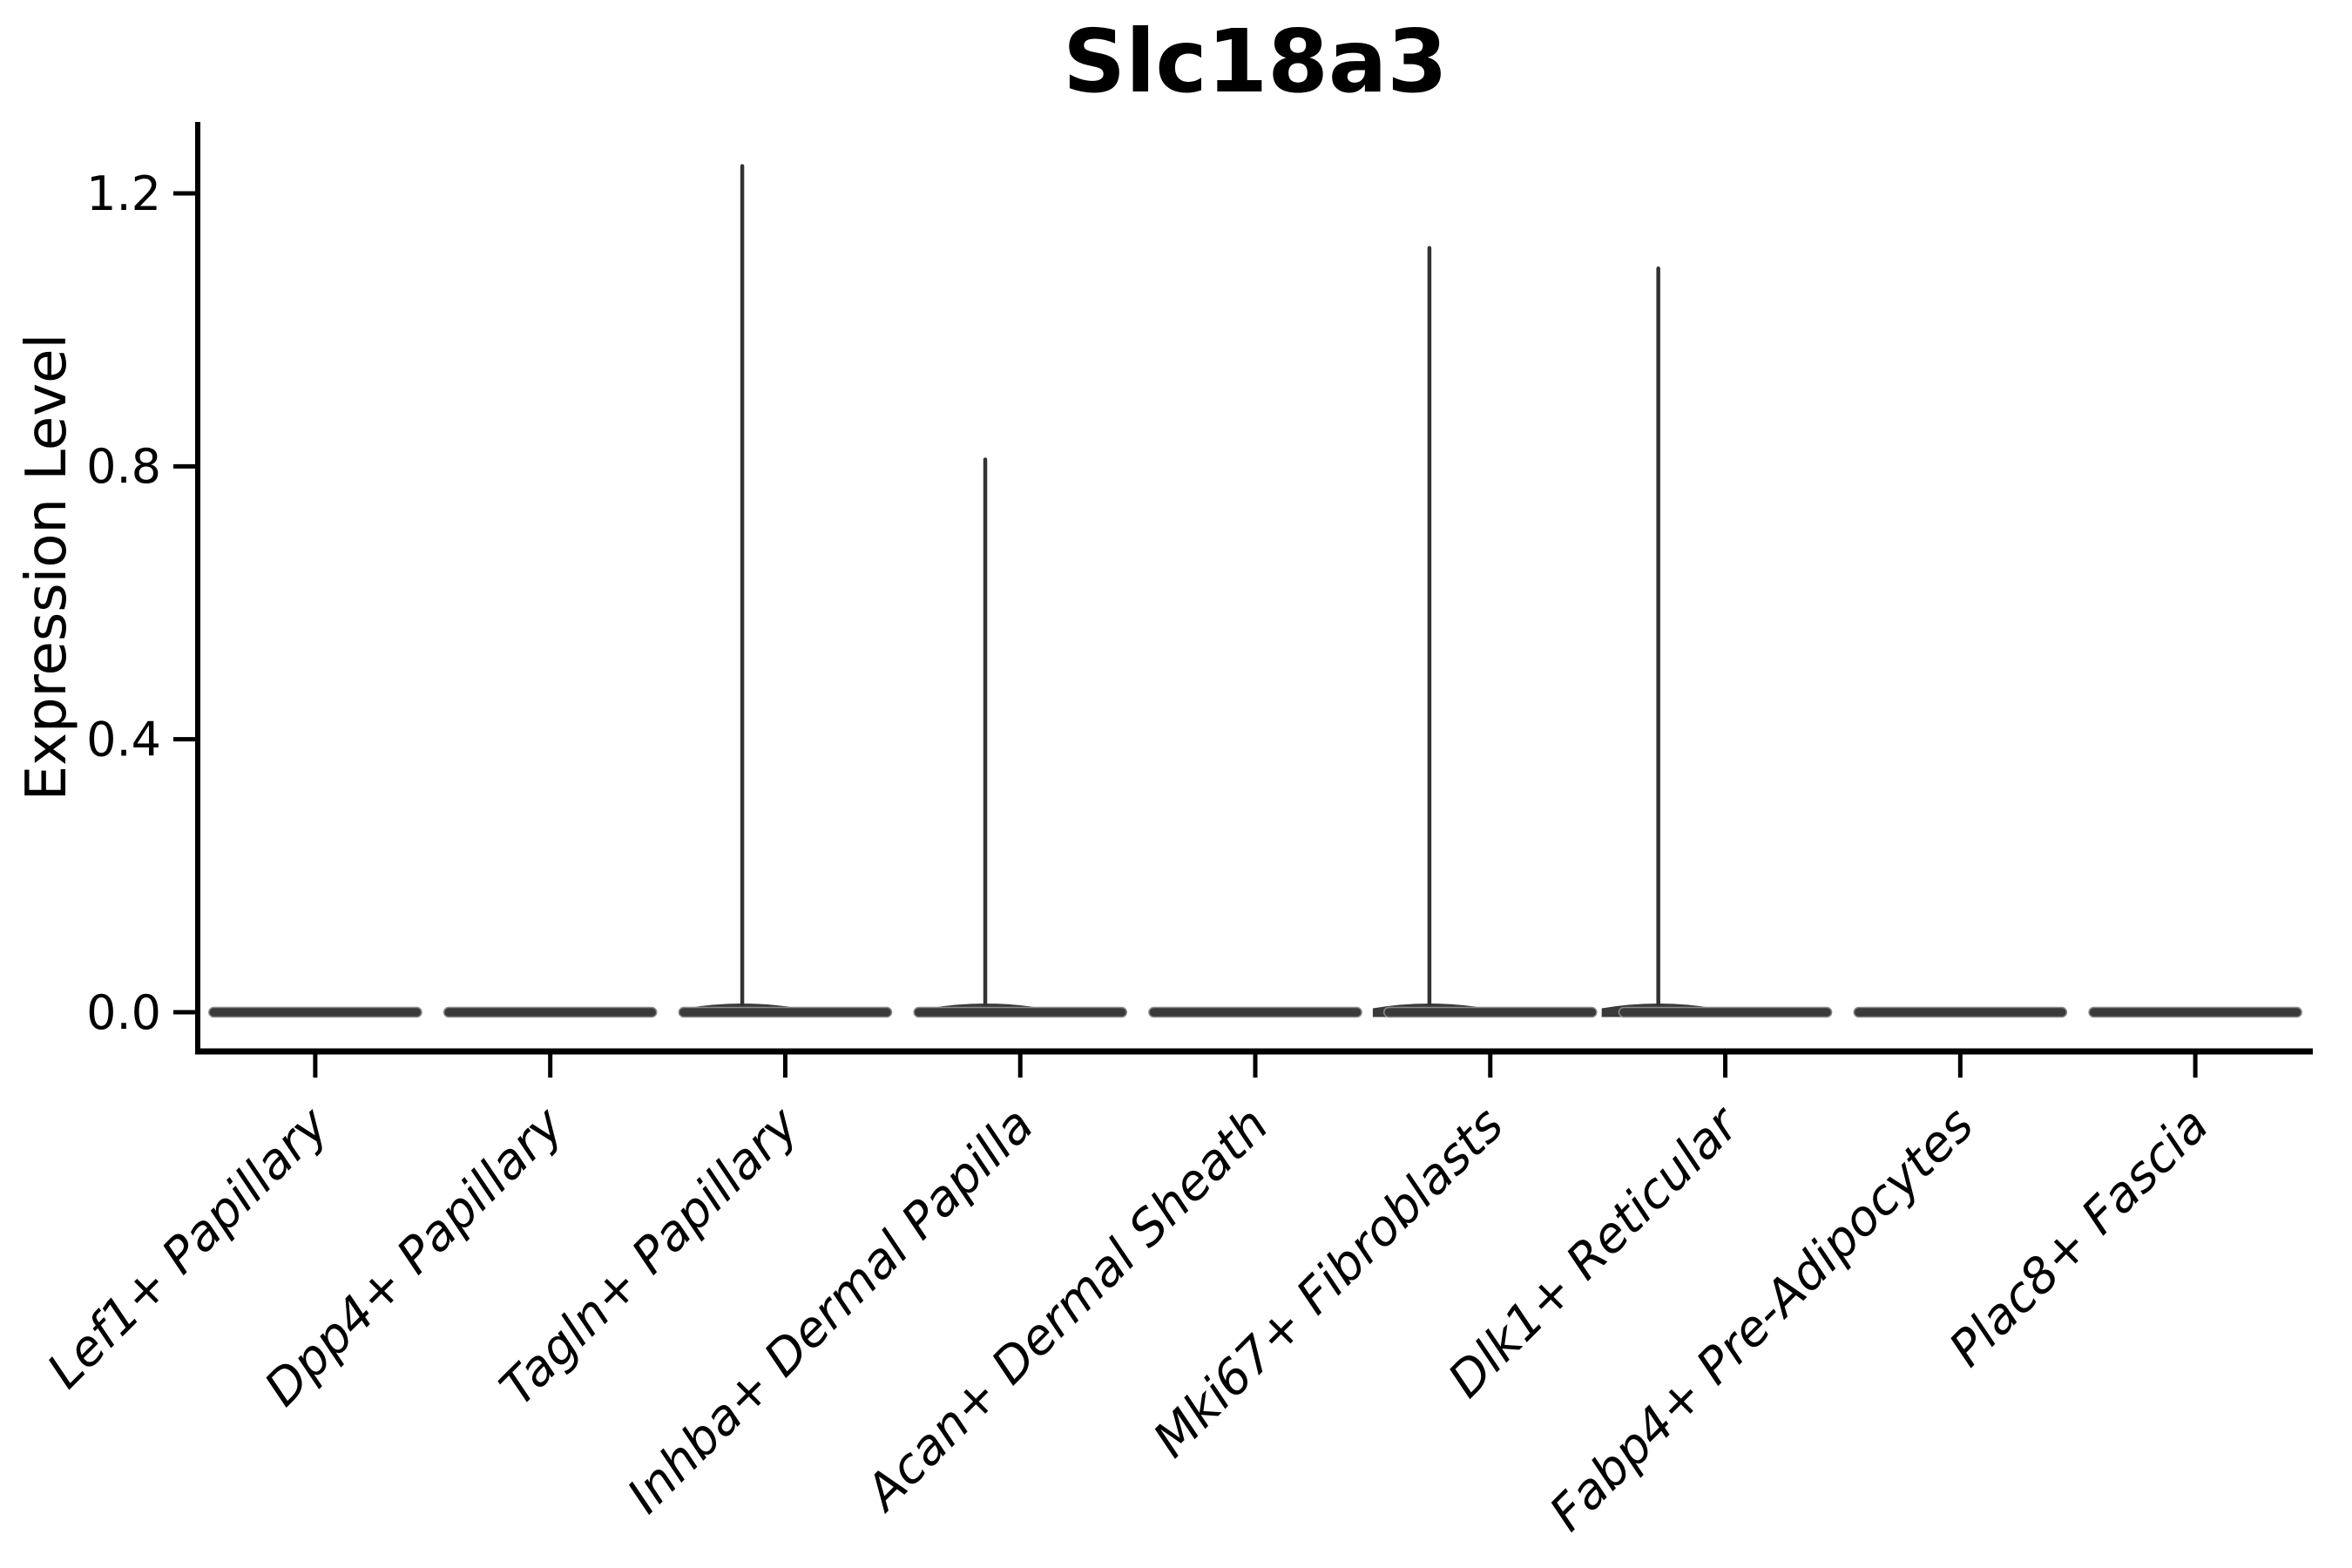 The height and width of the screenshot is (1568, 2352). I want to click on y-tick-label: 0.0, so click(124, 1013).